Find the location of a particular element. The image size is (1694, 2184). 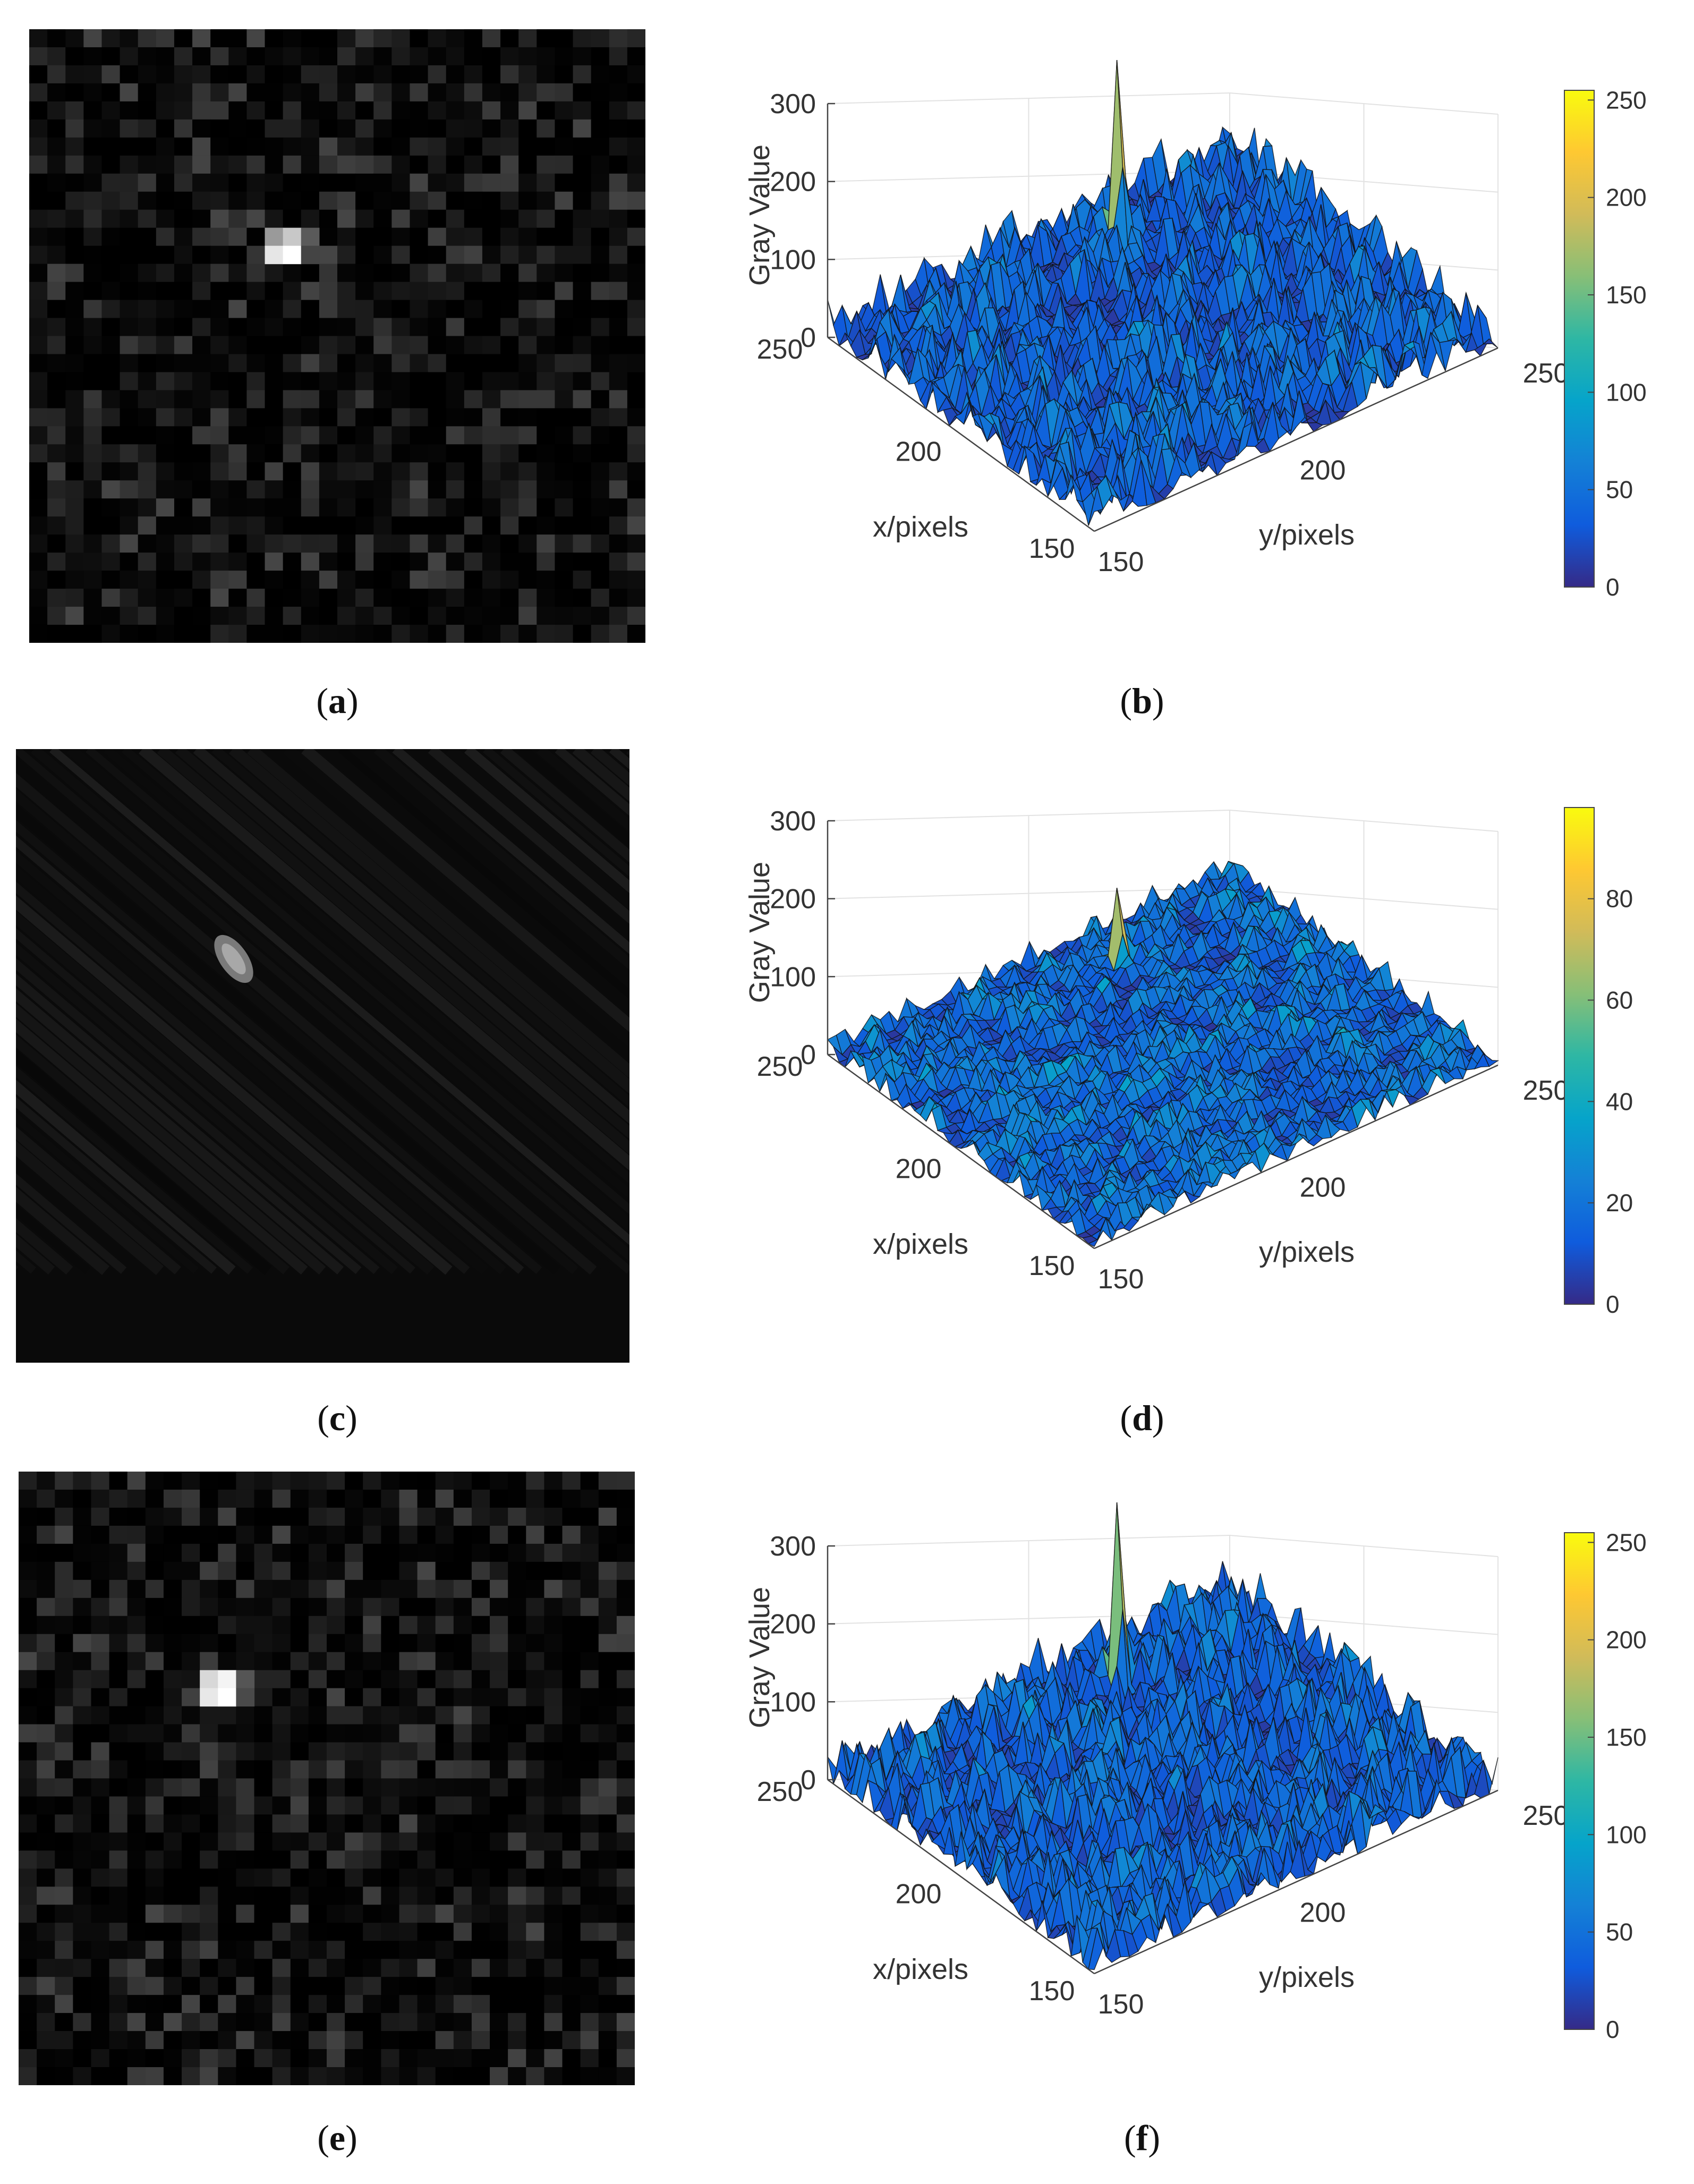

caption-e: (e) is located at coordinates (337, 2138).